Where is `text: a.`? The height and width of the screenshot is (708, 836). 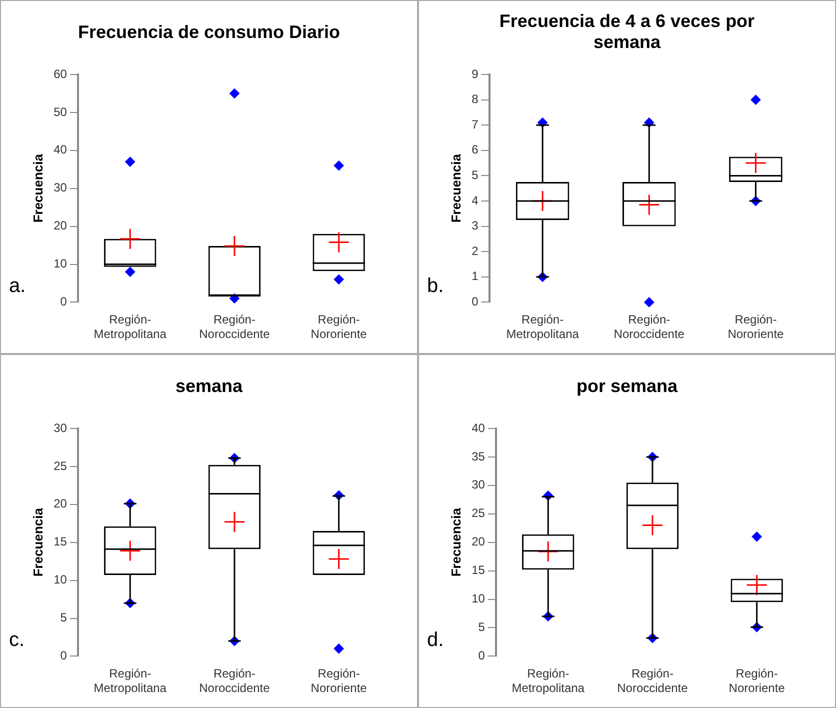
text: a. is located at coordinates (17, 286).